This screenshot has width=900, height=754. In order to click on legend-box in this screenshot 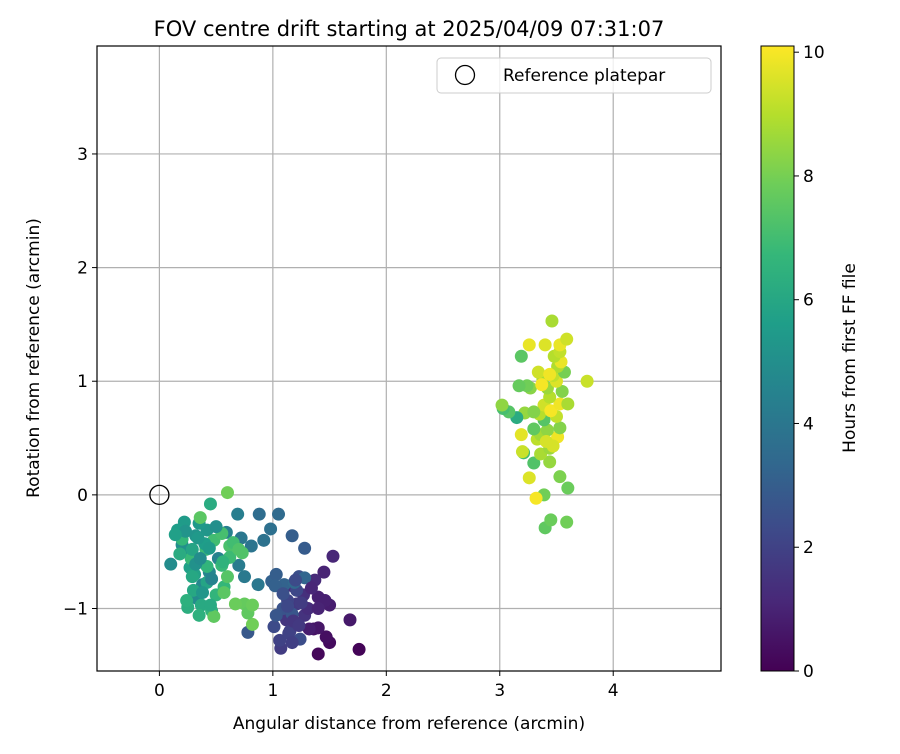, I will do `click(574, 75)`.